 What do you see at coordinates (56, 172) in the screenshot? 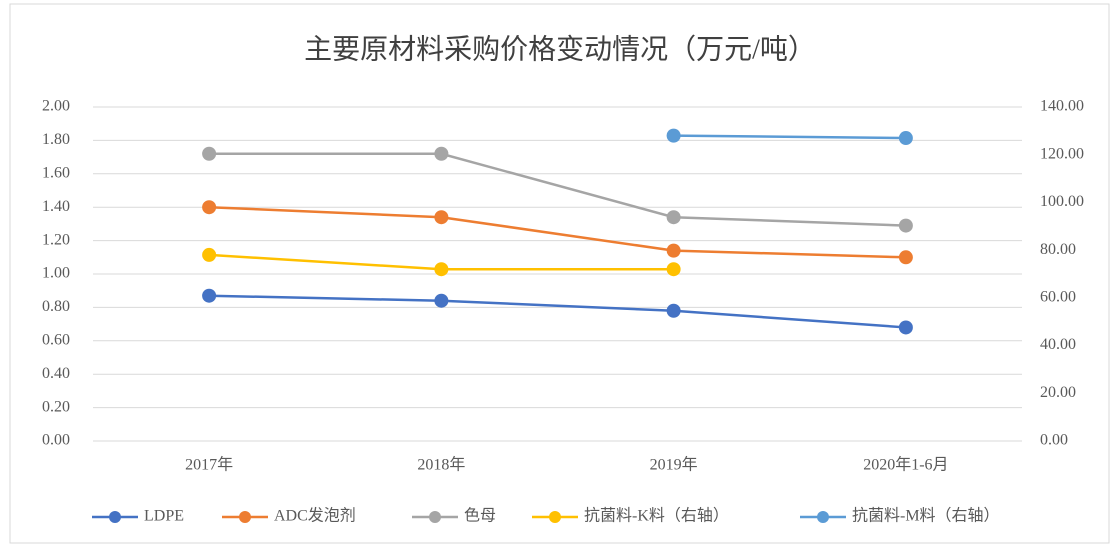
I see `y-tick-label: 1.60` at bounding box center [56, 172].